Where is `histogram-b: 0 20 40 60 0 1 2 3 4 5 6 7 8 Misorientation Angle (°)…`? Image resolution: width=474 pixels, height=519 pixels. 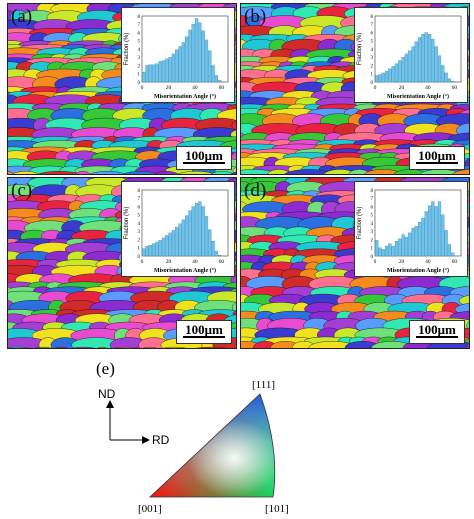 histogram-b: 0 20 40 60 0 1 2 3 4 5 6 7 8 Misorientation Angle (°)… is located at coordinates (409, 57).